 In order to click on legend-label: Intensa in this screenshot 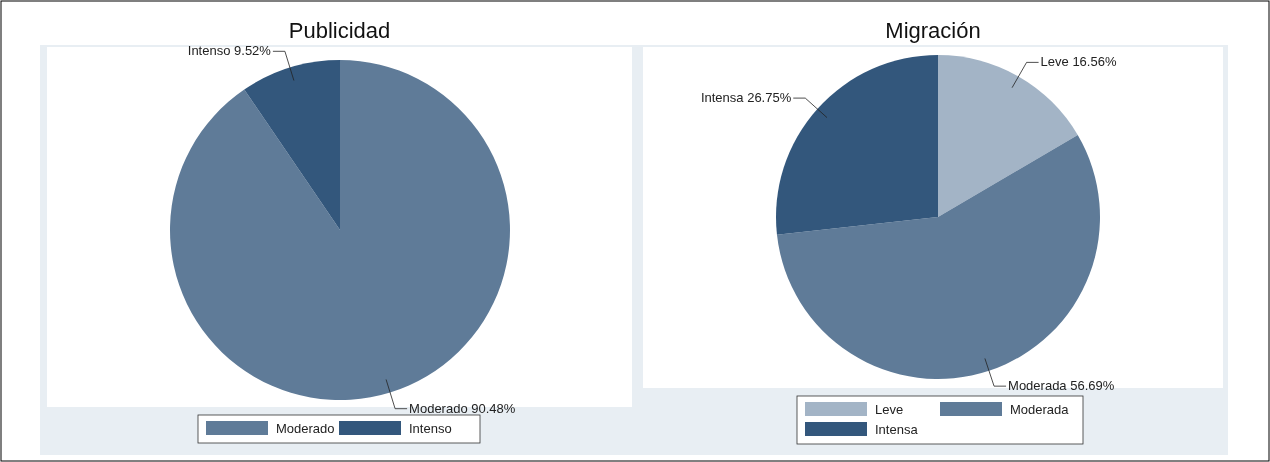, I will do `click(897, 429)`.